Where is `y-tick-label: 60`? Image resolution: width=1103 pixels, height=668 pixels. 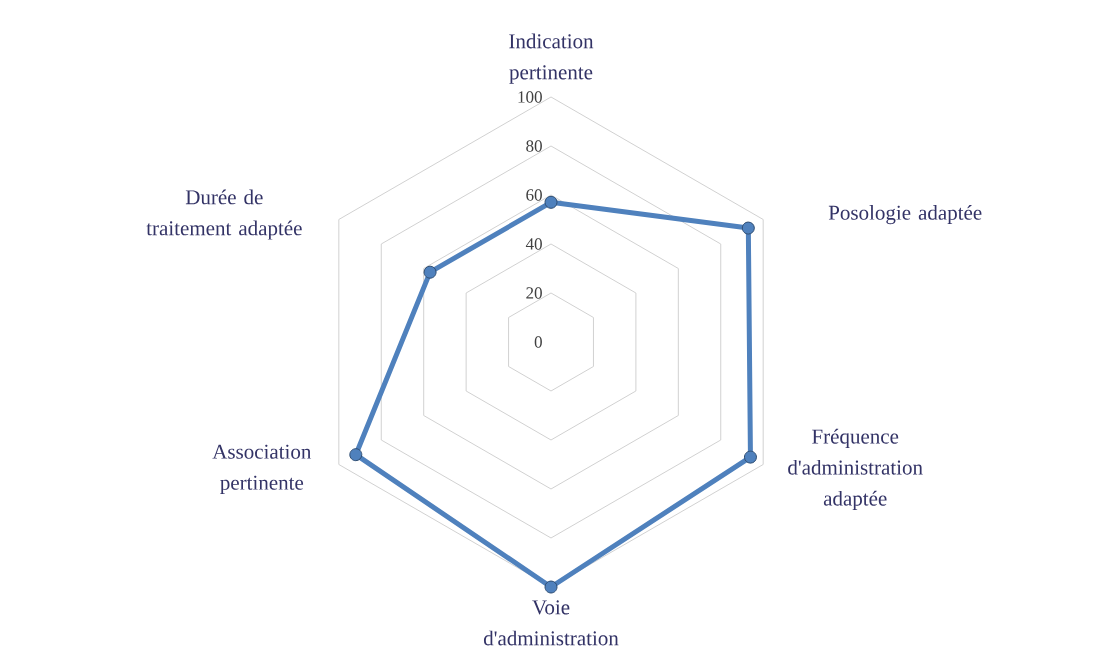
y-tick-label: 60 is located at coordinates (534, 195).